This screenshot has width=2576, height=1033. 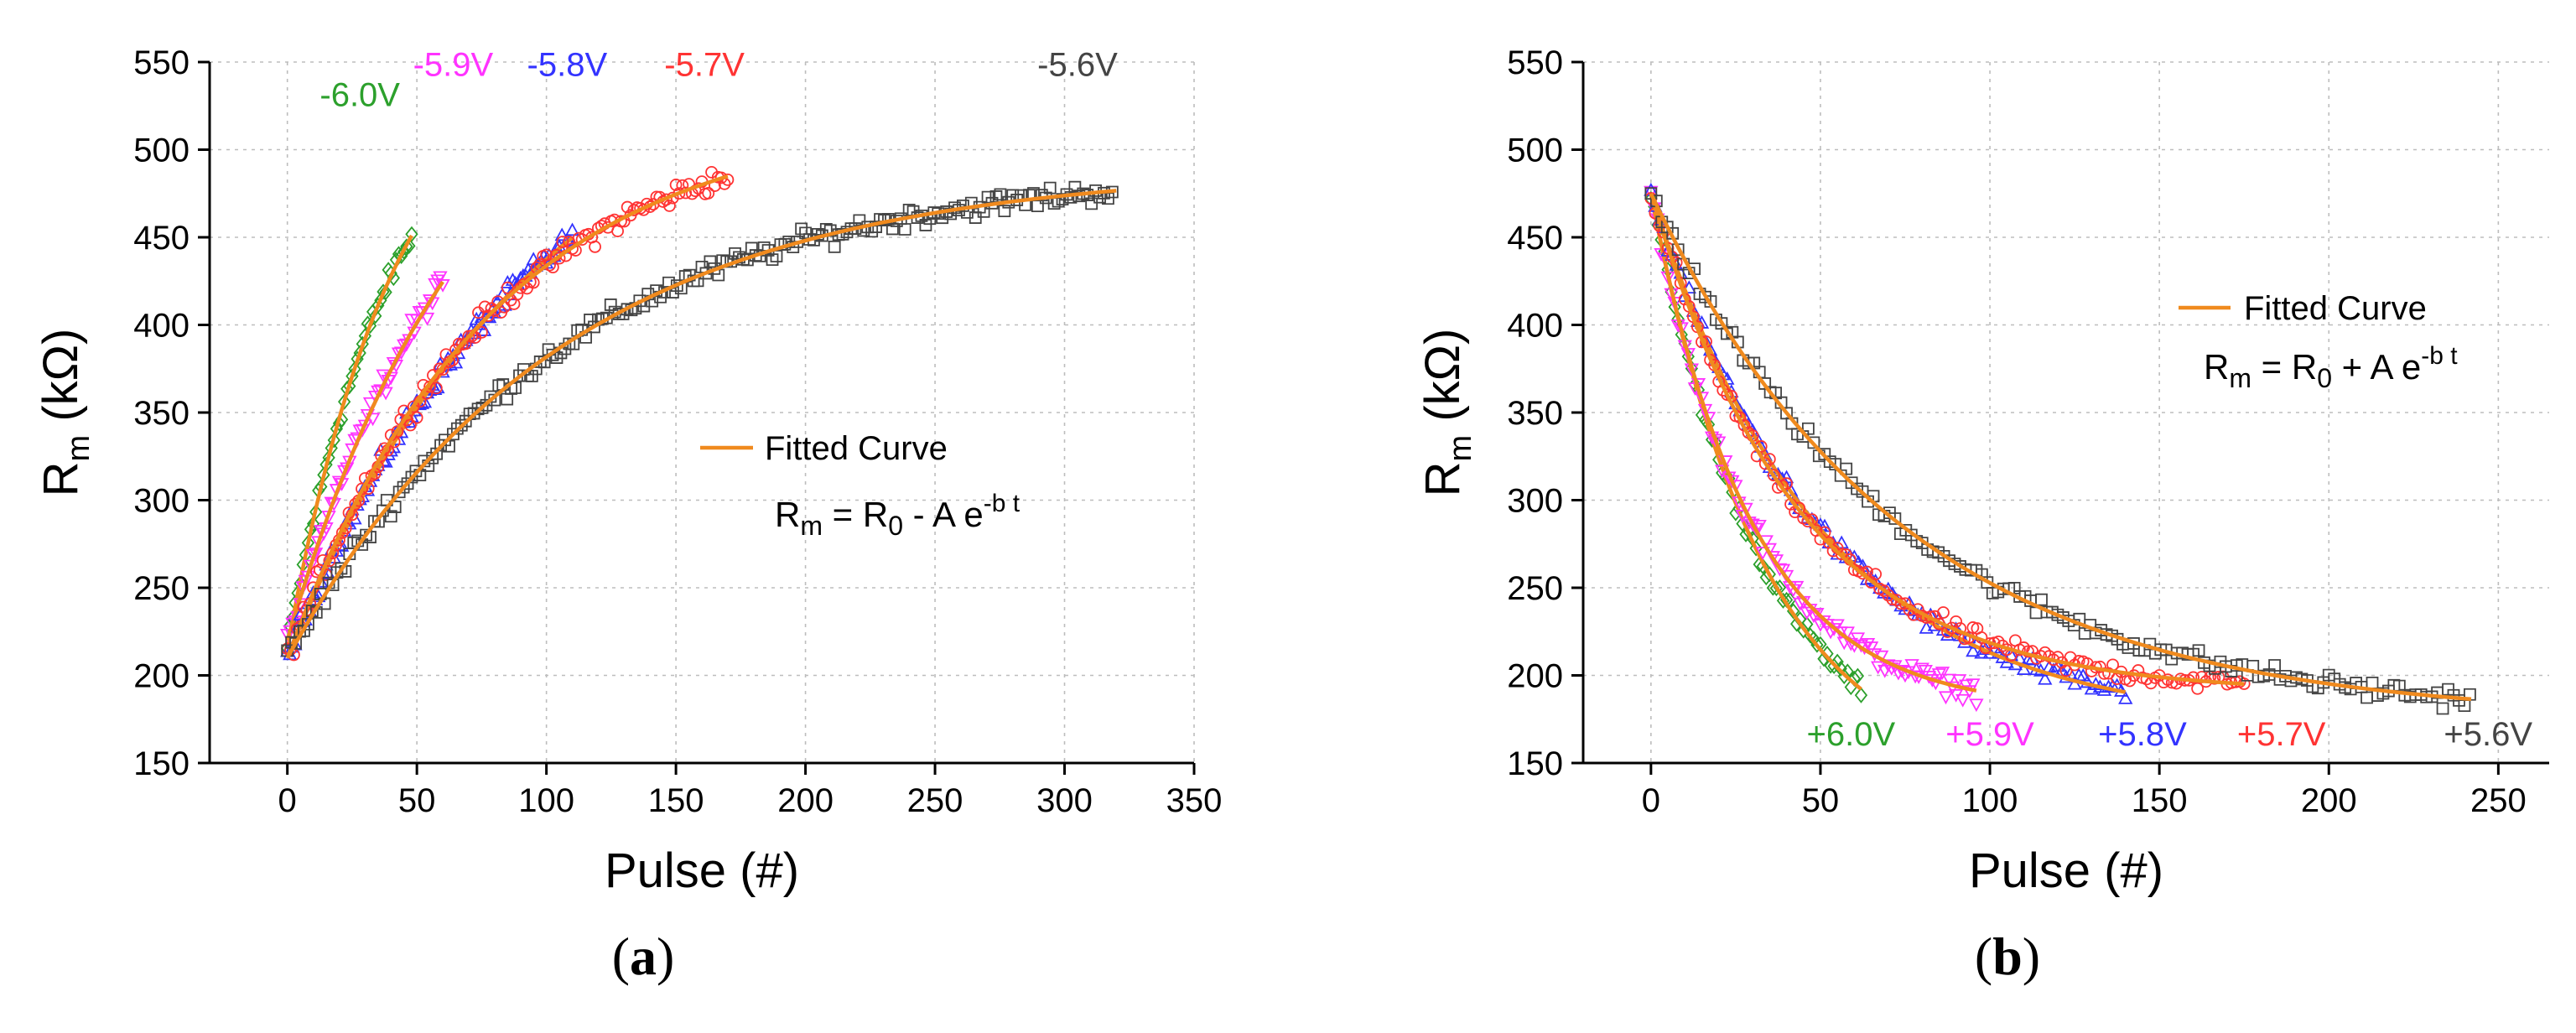 I want to click on x-tick-label: 100, so click(x=546, y=801).